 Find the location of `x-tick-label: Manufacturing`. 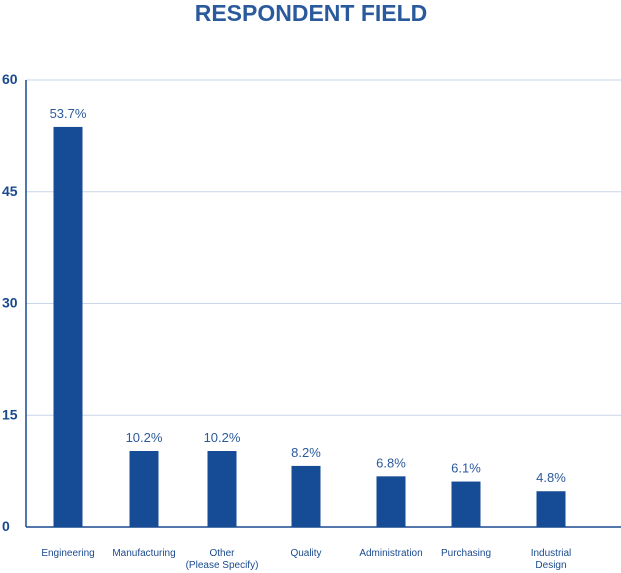

x-tick-label: Manufacturing is located at coordinates (143, 553).